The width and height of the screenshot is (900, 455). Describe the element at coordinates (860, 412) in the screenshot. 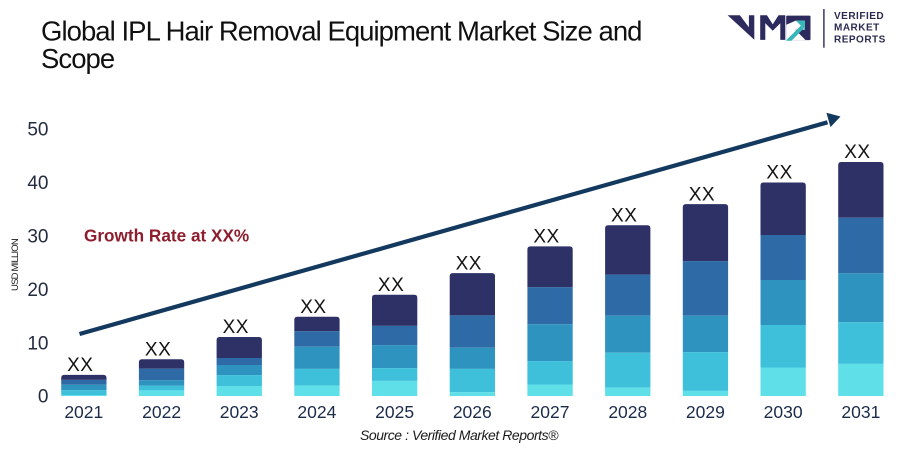

I see `svg-text: 2031` at that location.